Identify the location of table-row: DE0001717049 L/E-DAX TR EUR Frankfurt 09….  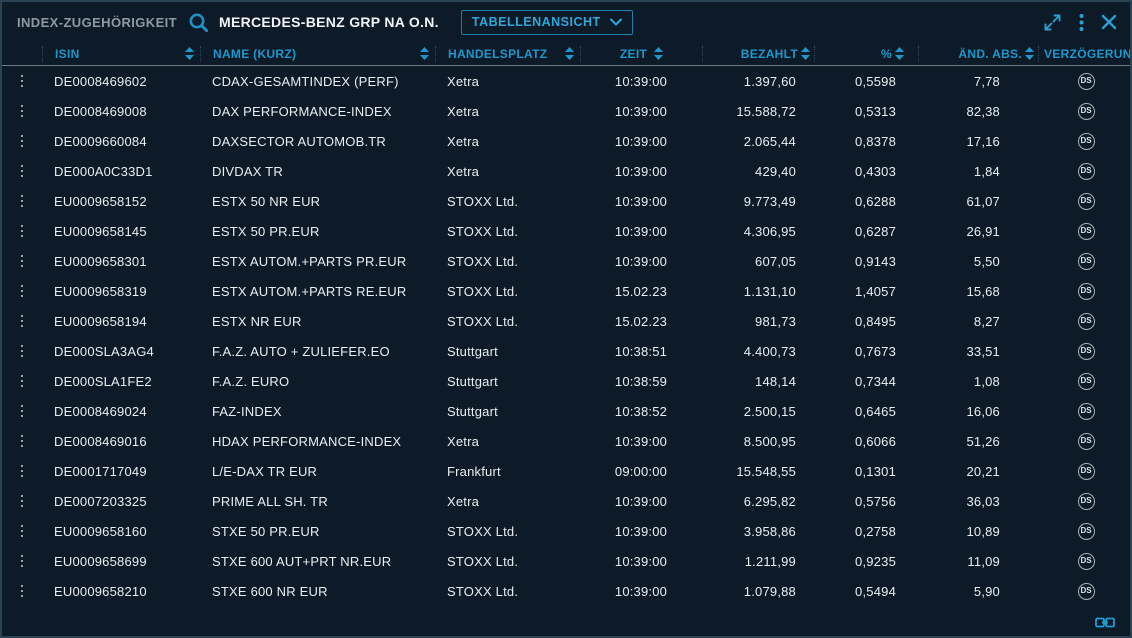
(566, 471).